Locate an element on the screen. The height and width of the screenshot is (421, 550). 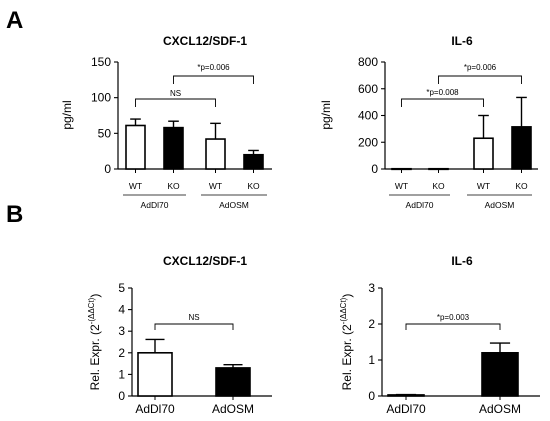
panel-b-label: B is located at coordinates (14, 214).